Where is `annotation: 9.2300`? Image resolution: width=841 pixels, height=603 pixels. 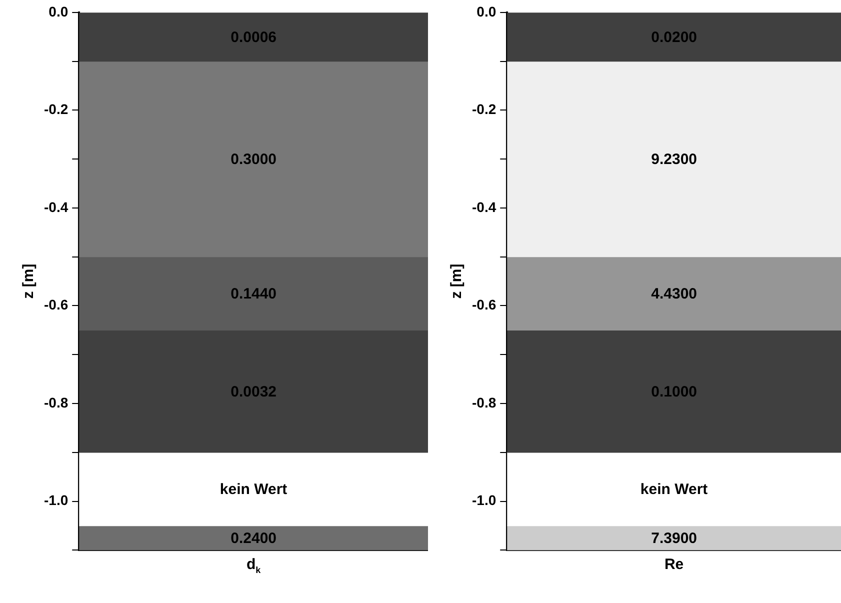
annotation: 9.2300 is located at coordinates (674, 159).